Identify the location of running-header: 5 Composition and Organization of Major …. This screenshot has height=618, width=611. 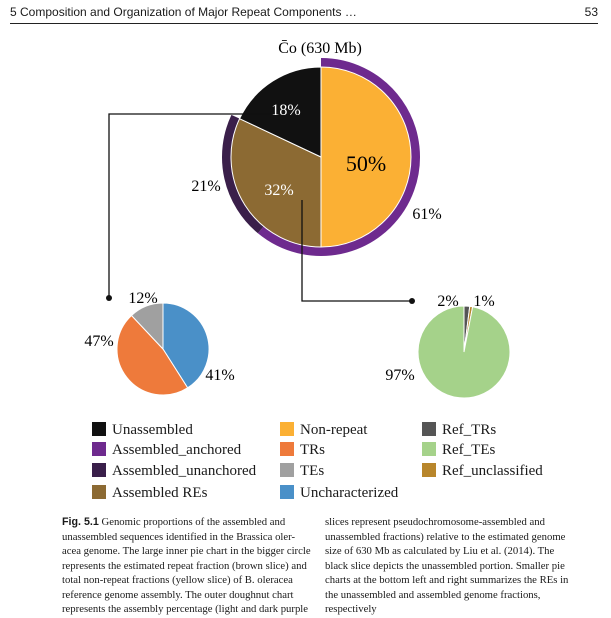
(304, 13).